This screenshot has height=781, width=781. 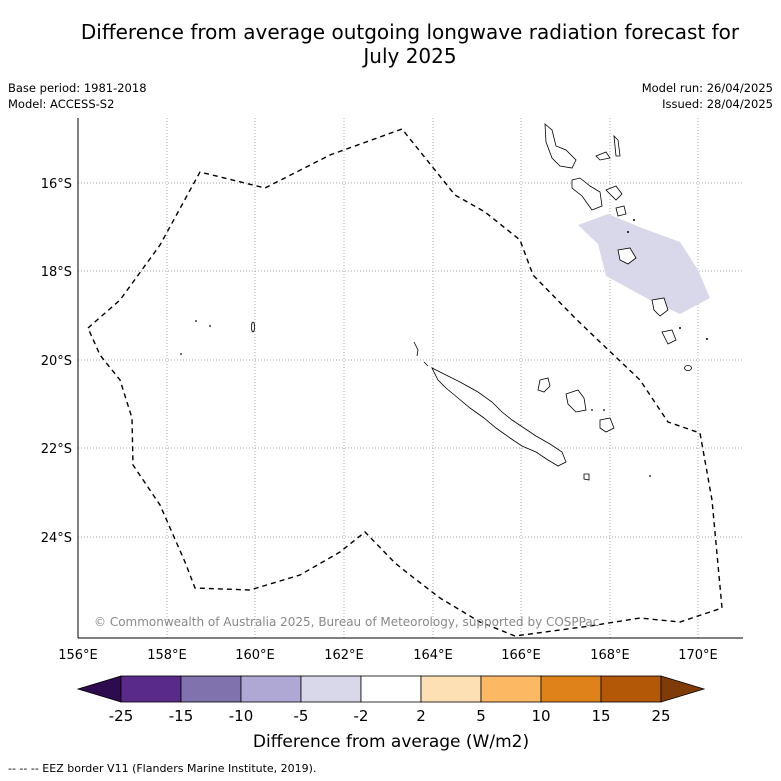 I want to click on y-tick-labels: 16°S 18°S 20°S 22°S 24°S, so click(x=56, y=361).